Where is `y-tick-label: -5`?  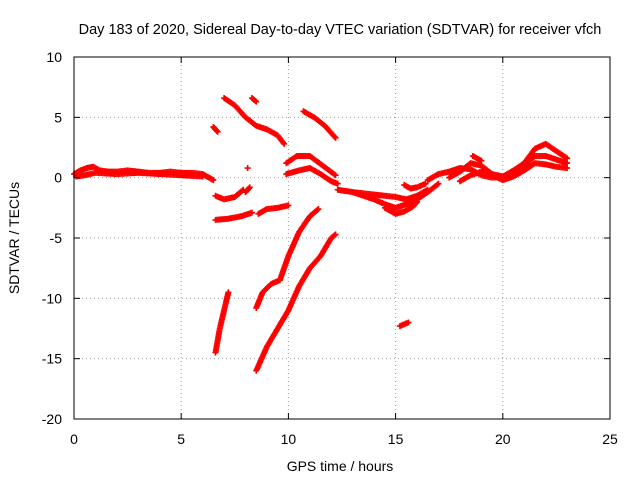 y-tick-label: -5 is located at coordinates (56, 238).